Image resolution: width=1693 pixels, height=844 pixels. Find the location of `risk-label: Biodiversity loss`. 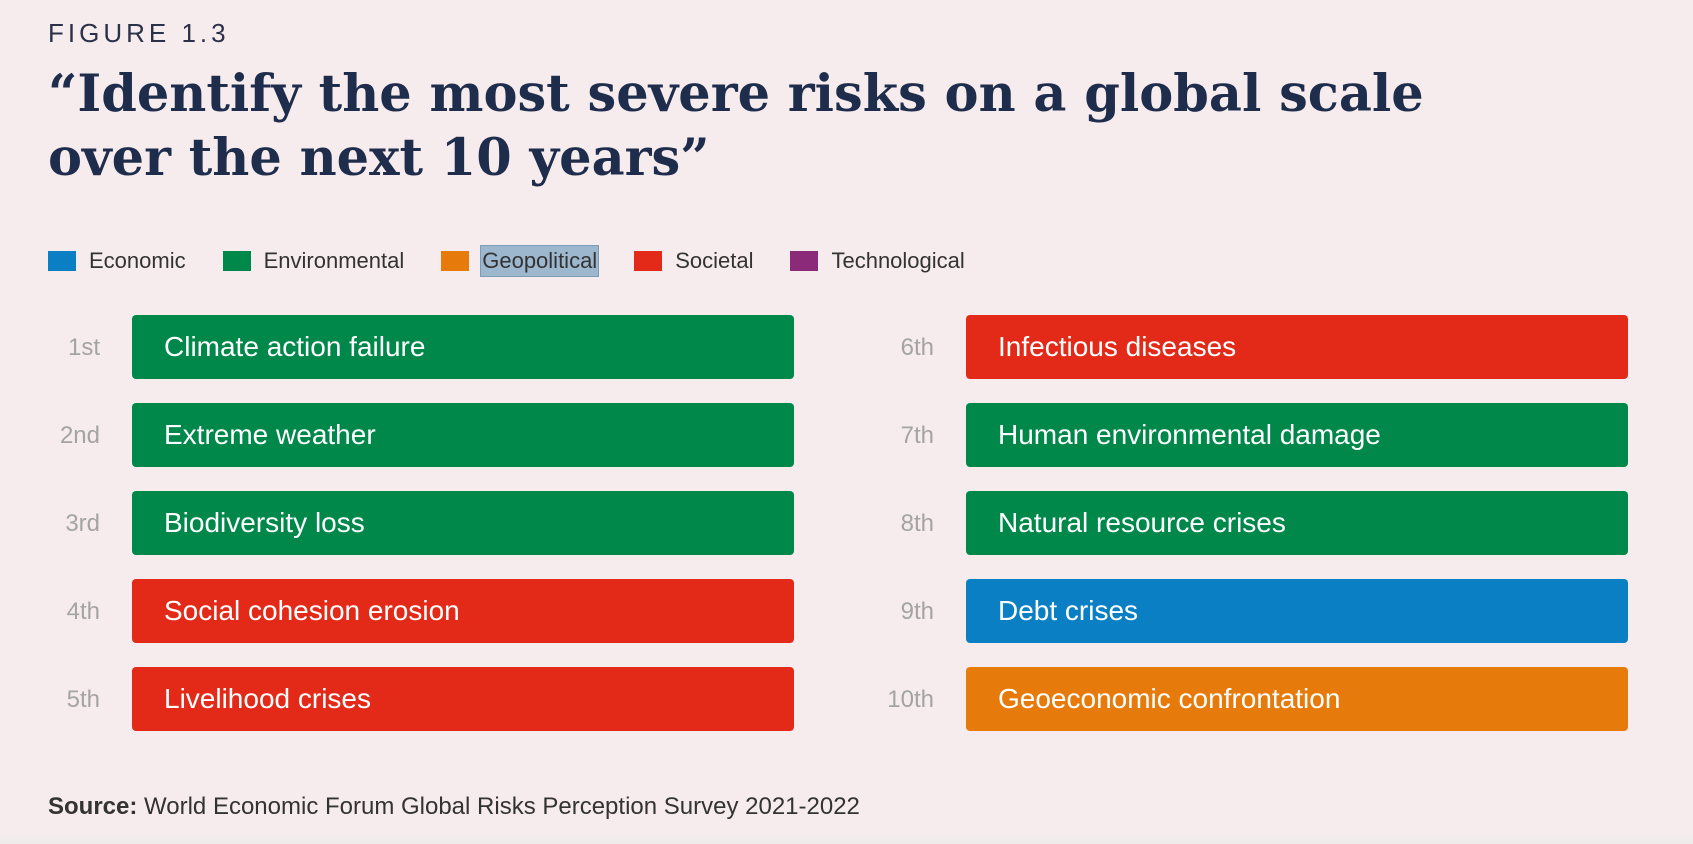

risk-label: Biodiversity loss is located at coordinates (264, 522).